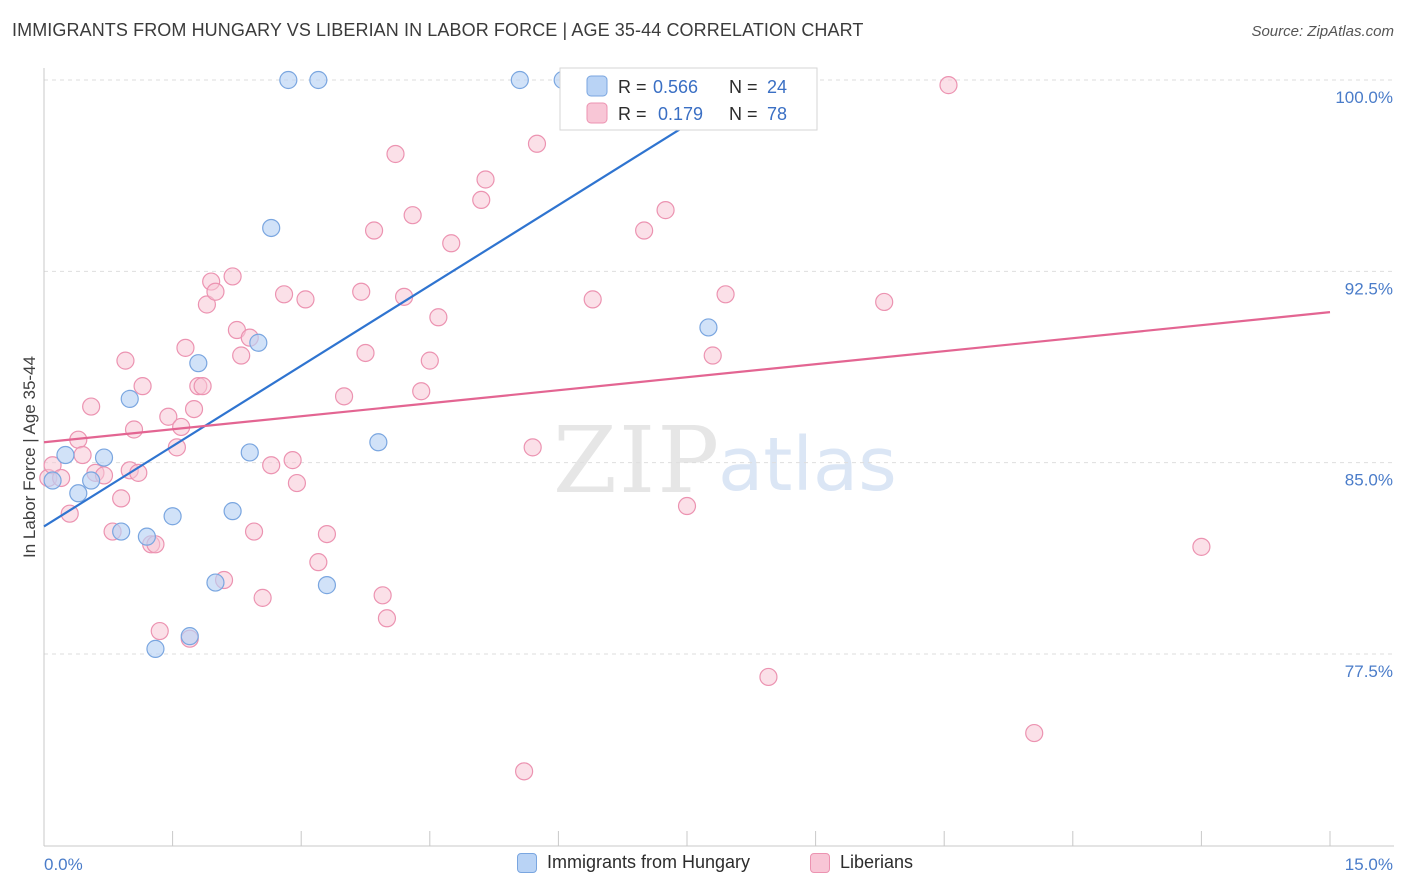 The image size is (1406, 892). Describe the element at coordinates (743, 114) in the screenshot. I see `legend-n-label-2: N =` at that location.